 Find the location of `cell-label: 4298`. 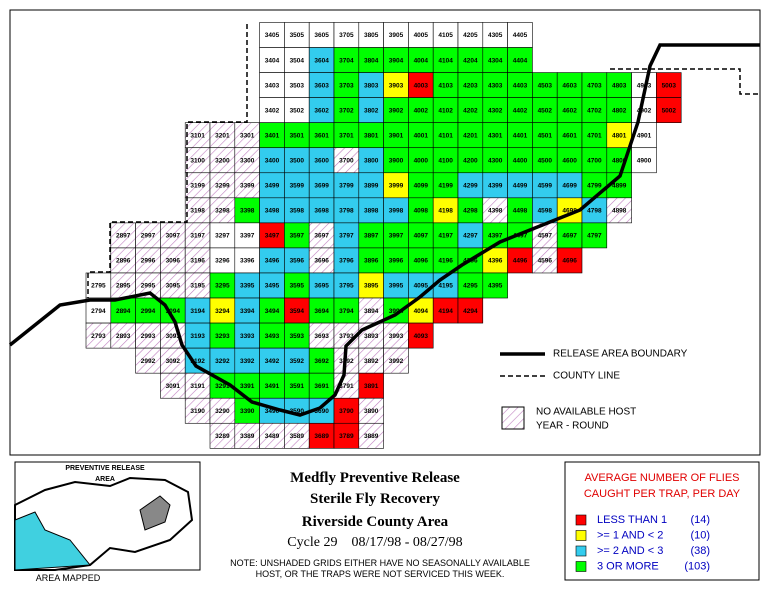

cell-label: 4298 is located at coordinates (470, 211).